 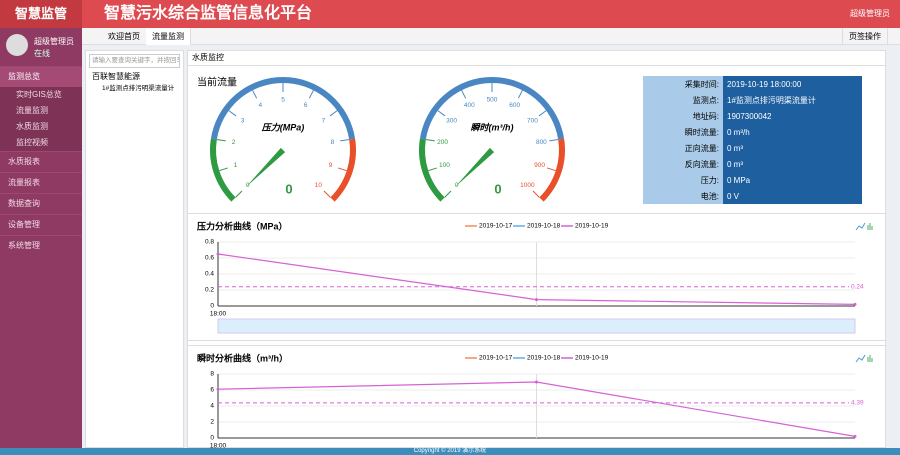 I want to click on side-user: 超级管理员, so click(x=54, y=41).